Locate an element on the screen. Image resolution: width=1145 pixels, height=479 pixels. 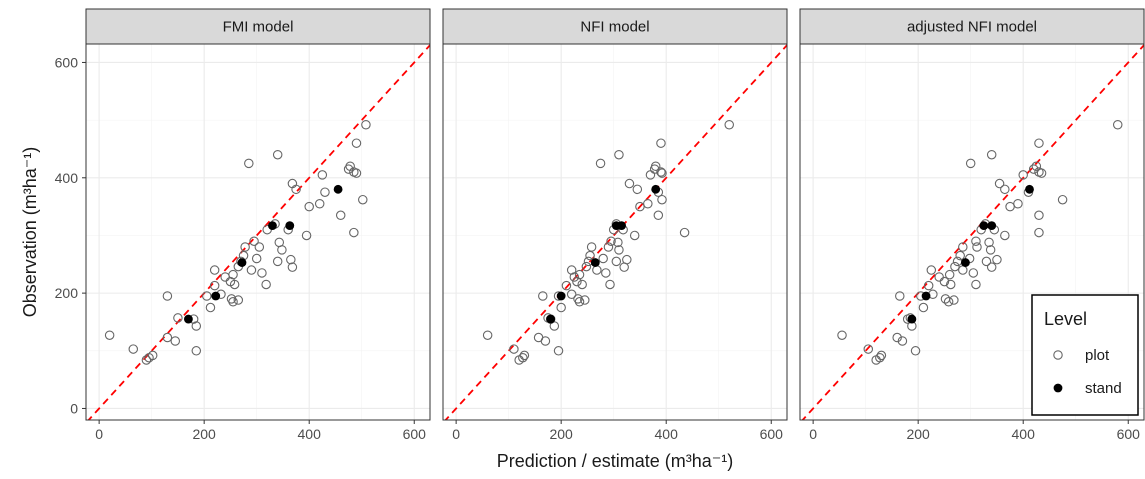
facet-title: NFI model is located at coordinates (614, 27).